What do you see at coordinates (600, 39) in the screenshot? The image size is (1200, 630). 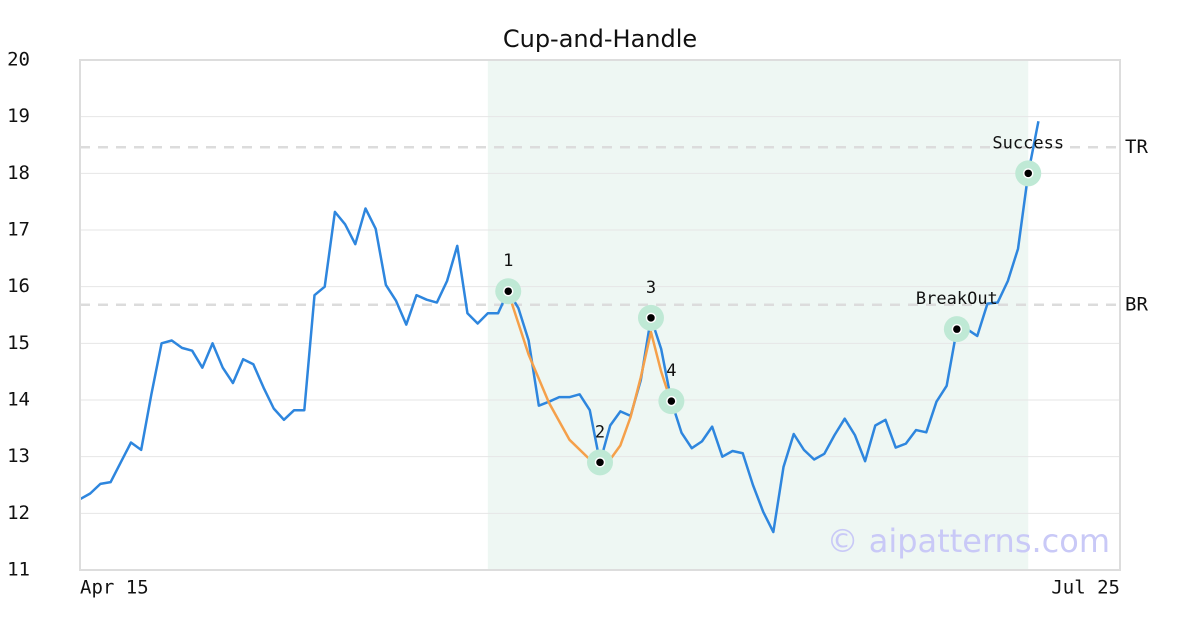 I see `chart-title: Cup-and-Handle` at bounding box center [600, 39].